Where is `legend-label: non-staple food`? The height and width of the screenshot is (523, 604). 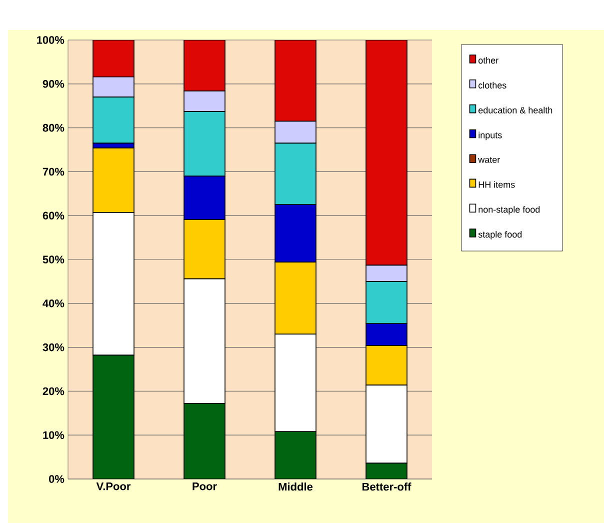
legend-label: non-staple food is located at coordinates (509, 210).